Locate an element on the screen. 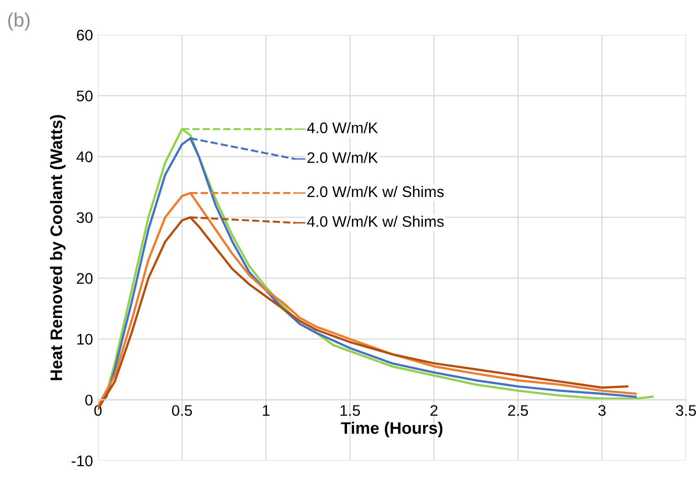 This screenshot has height=498, width=700. y-tick-label: 60 is located at coordinates (84, 35).